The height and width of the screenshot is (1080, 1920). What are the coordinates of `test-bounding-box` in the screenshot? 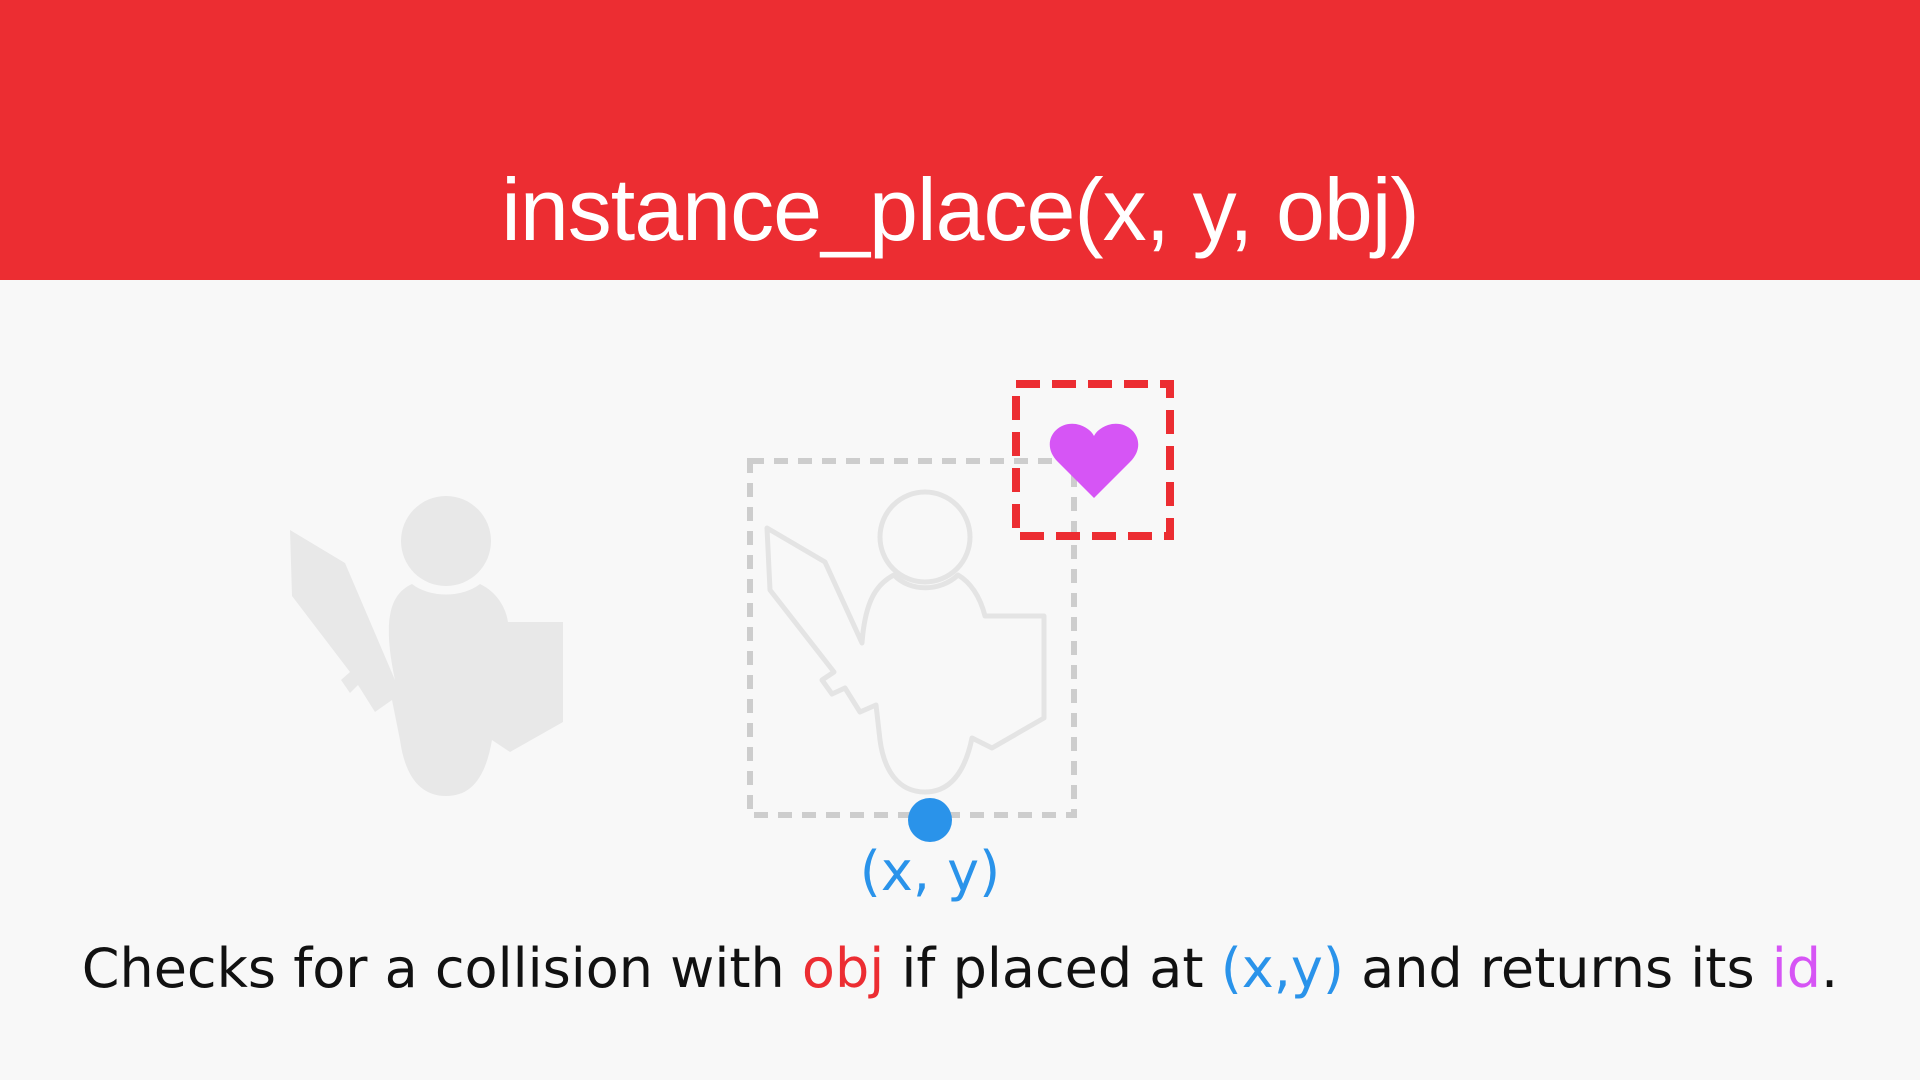 It's located at (912, 638).